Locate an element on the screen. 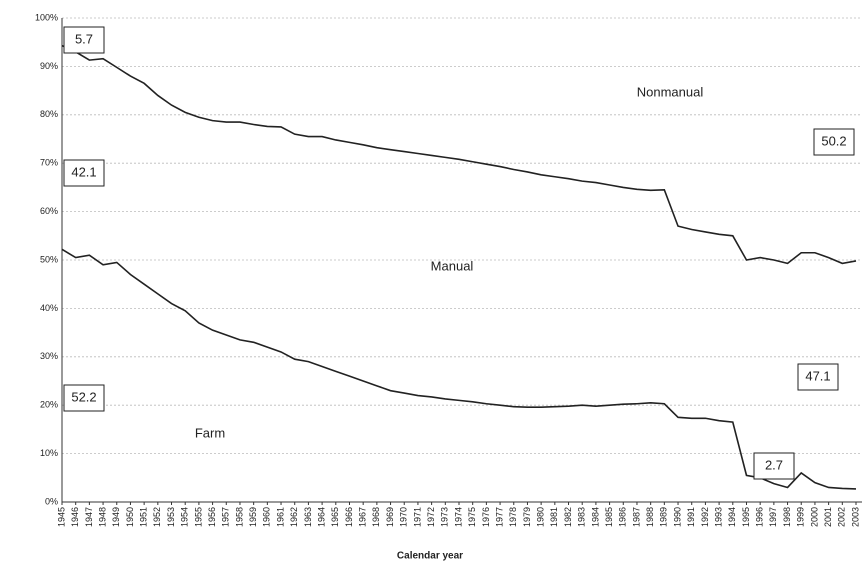 The height and width of the screenshot is (563, 862). x-tick-label: 1964 is located at coordinates (321, 517).